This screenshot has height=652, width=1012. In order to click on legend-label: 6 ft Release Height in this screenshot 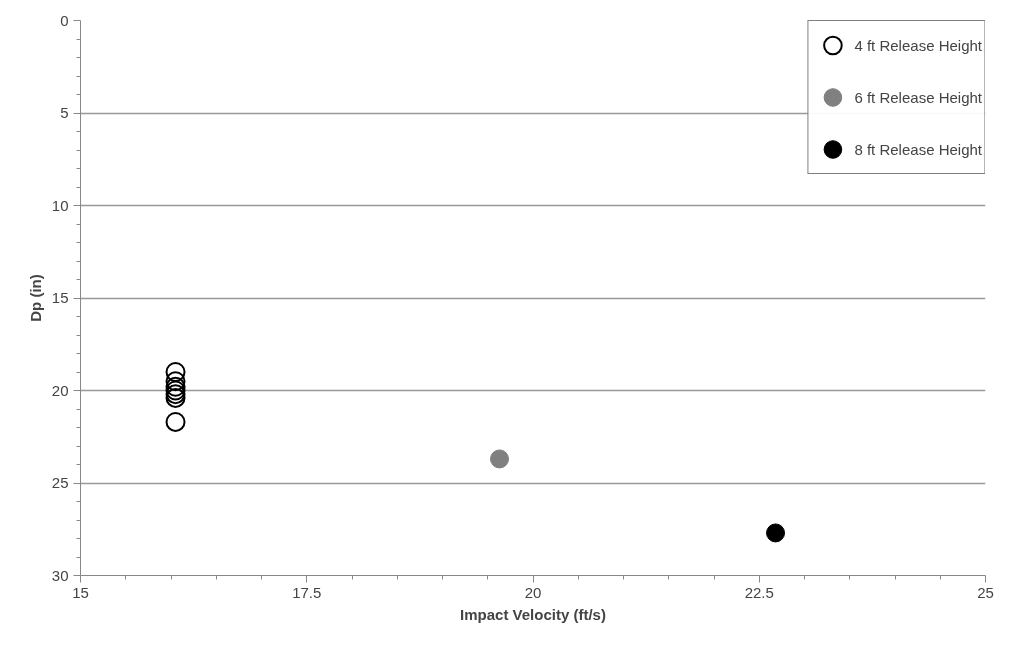, I will do `click(918, 97)`.